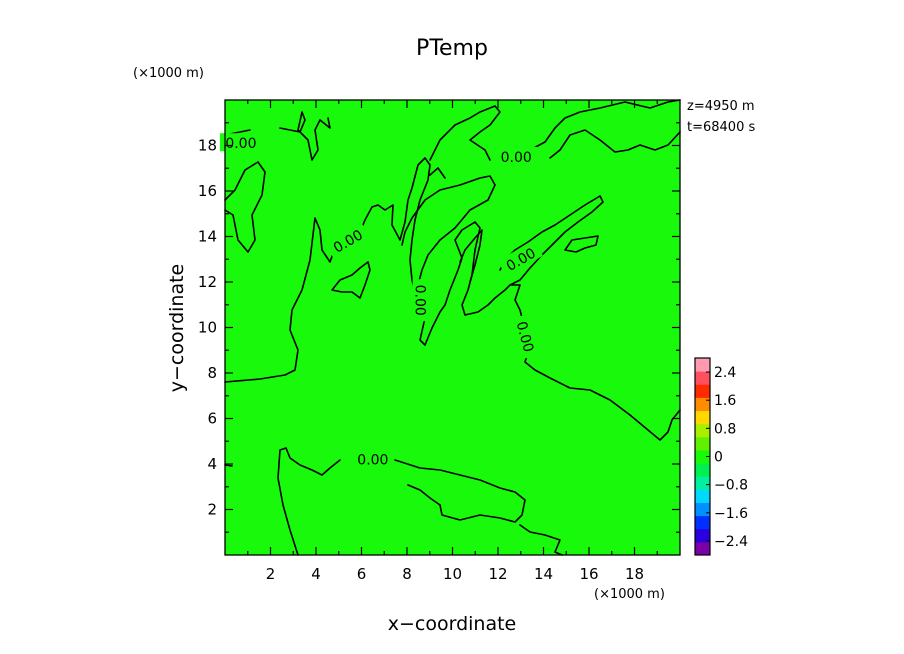 Image resolution: width=904 pixels, height=654 pixels. I want to click on contour-top-right-wave, so click(615, 144).